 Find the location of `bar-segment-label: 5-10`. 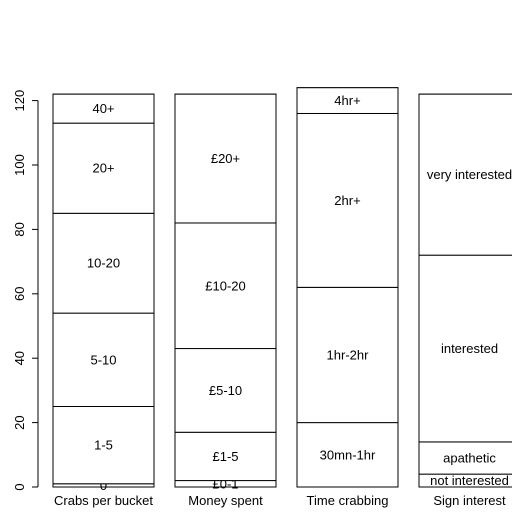

bar-segment-label: 5-10 is located at coordinates (103, 359).